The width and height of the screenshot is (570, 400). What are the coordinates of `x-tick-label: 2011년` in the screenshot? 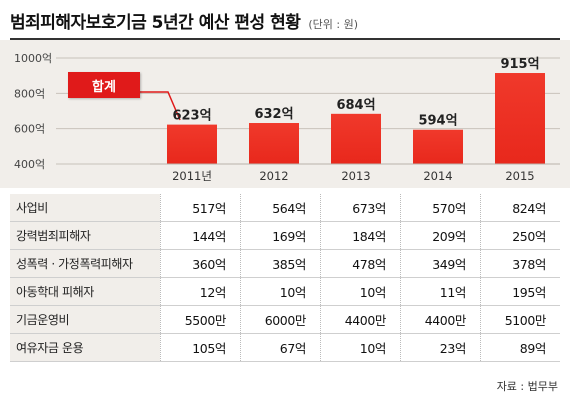 It's located at (192, 176).